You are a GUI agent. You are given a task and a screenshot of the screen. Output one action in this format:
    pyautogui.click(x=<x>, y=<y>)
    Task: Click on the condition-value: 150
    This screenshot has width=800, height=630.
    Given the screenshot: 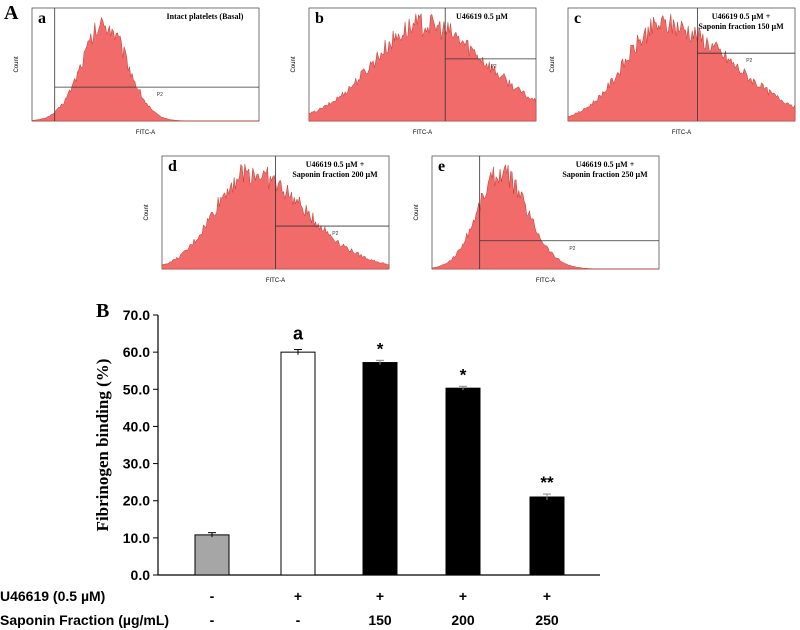 What is the action you would take?
    pyautogui.click(x=380, y=620)
    